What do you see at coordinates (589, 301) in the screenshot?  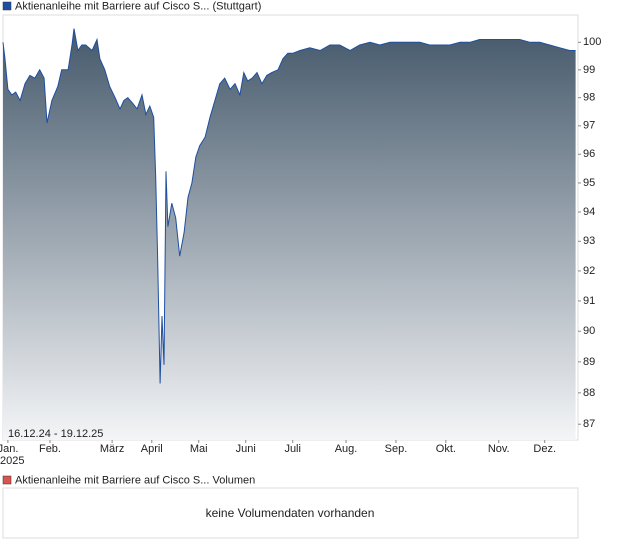 I see `y-tick-label: 91` at bounding box center [589, 301].